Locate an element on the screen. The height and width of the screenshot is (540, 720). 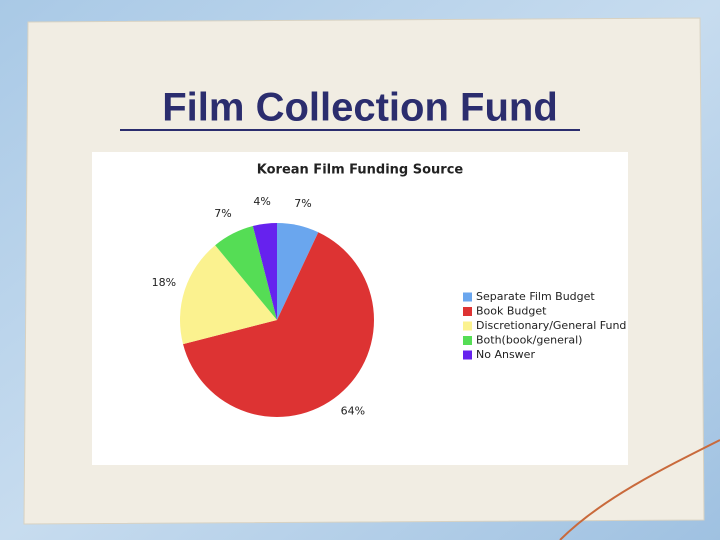
legend-label: Discretionary/General Fund is located at coordinates (551, 325).